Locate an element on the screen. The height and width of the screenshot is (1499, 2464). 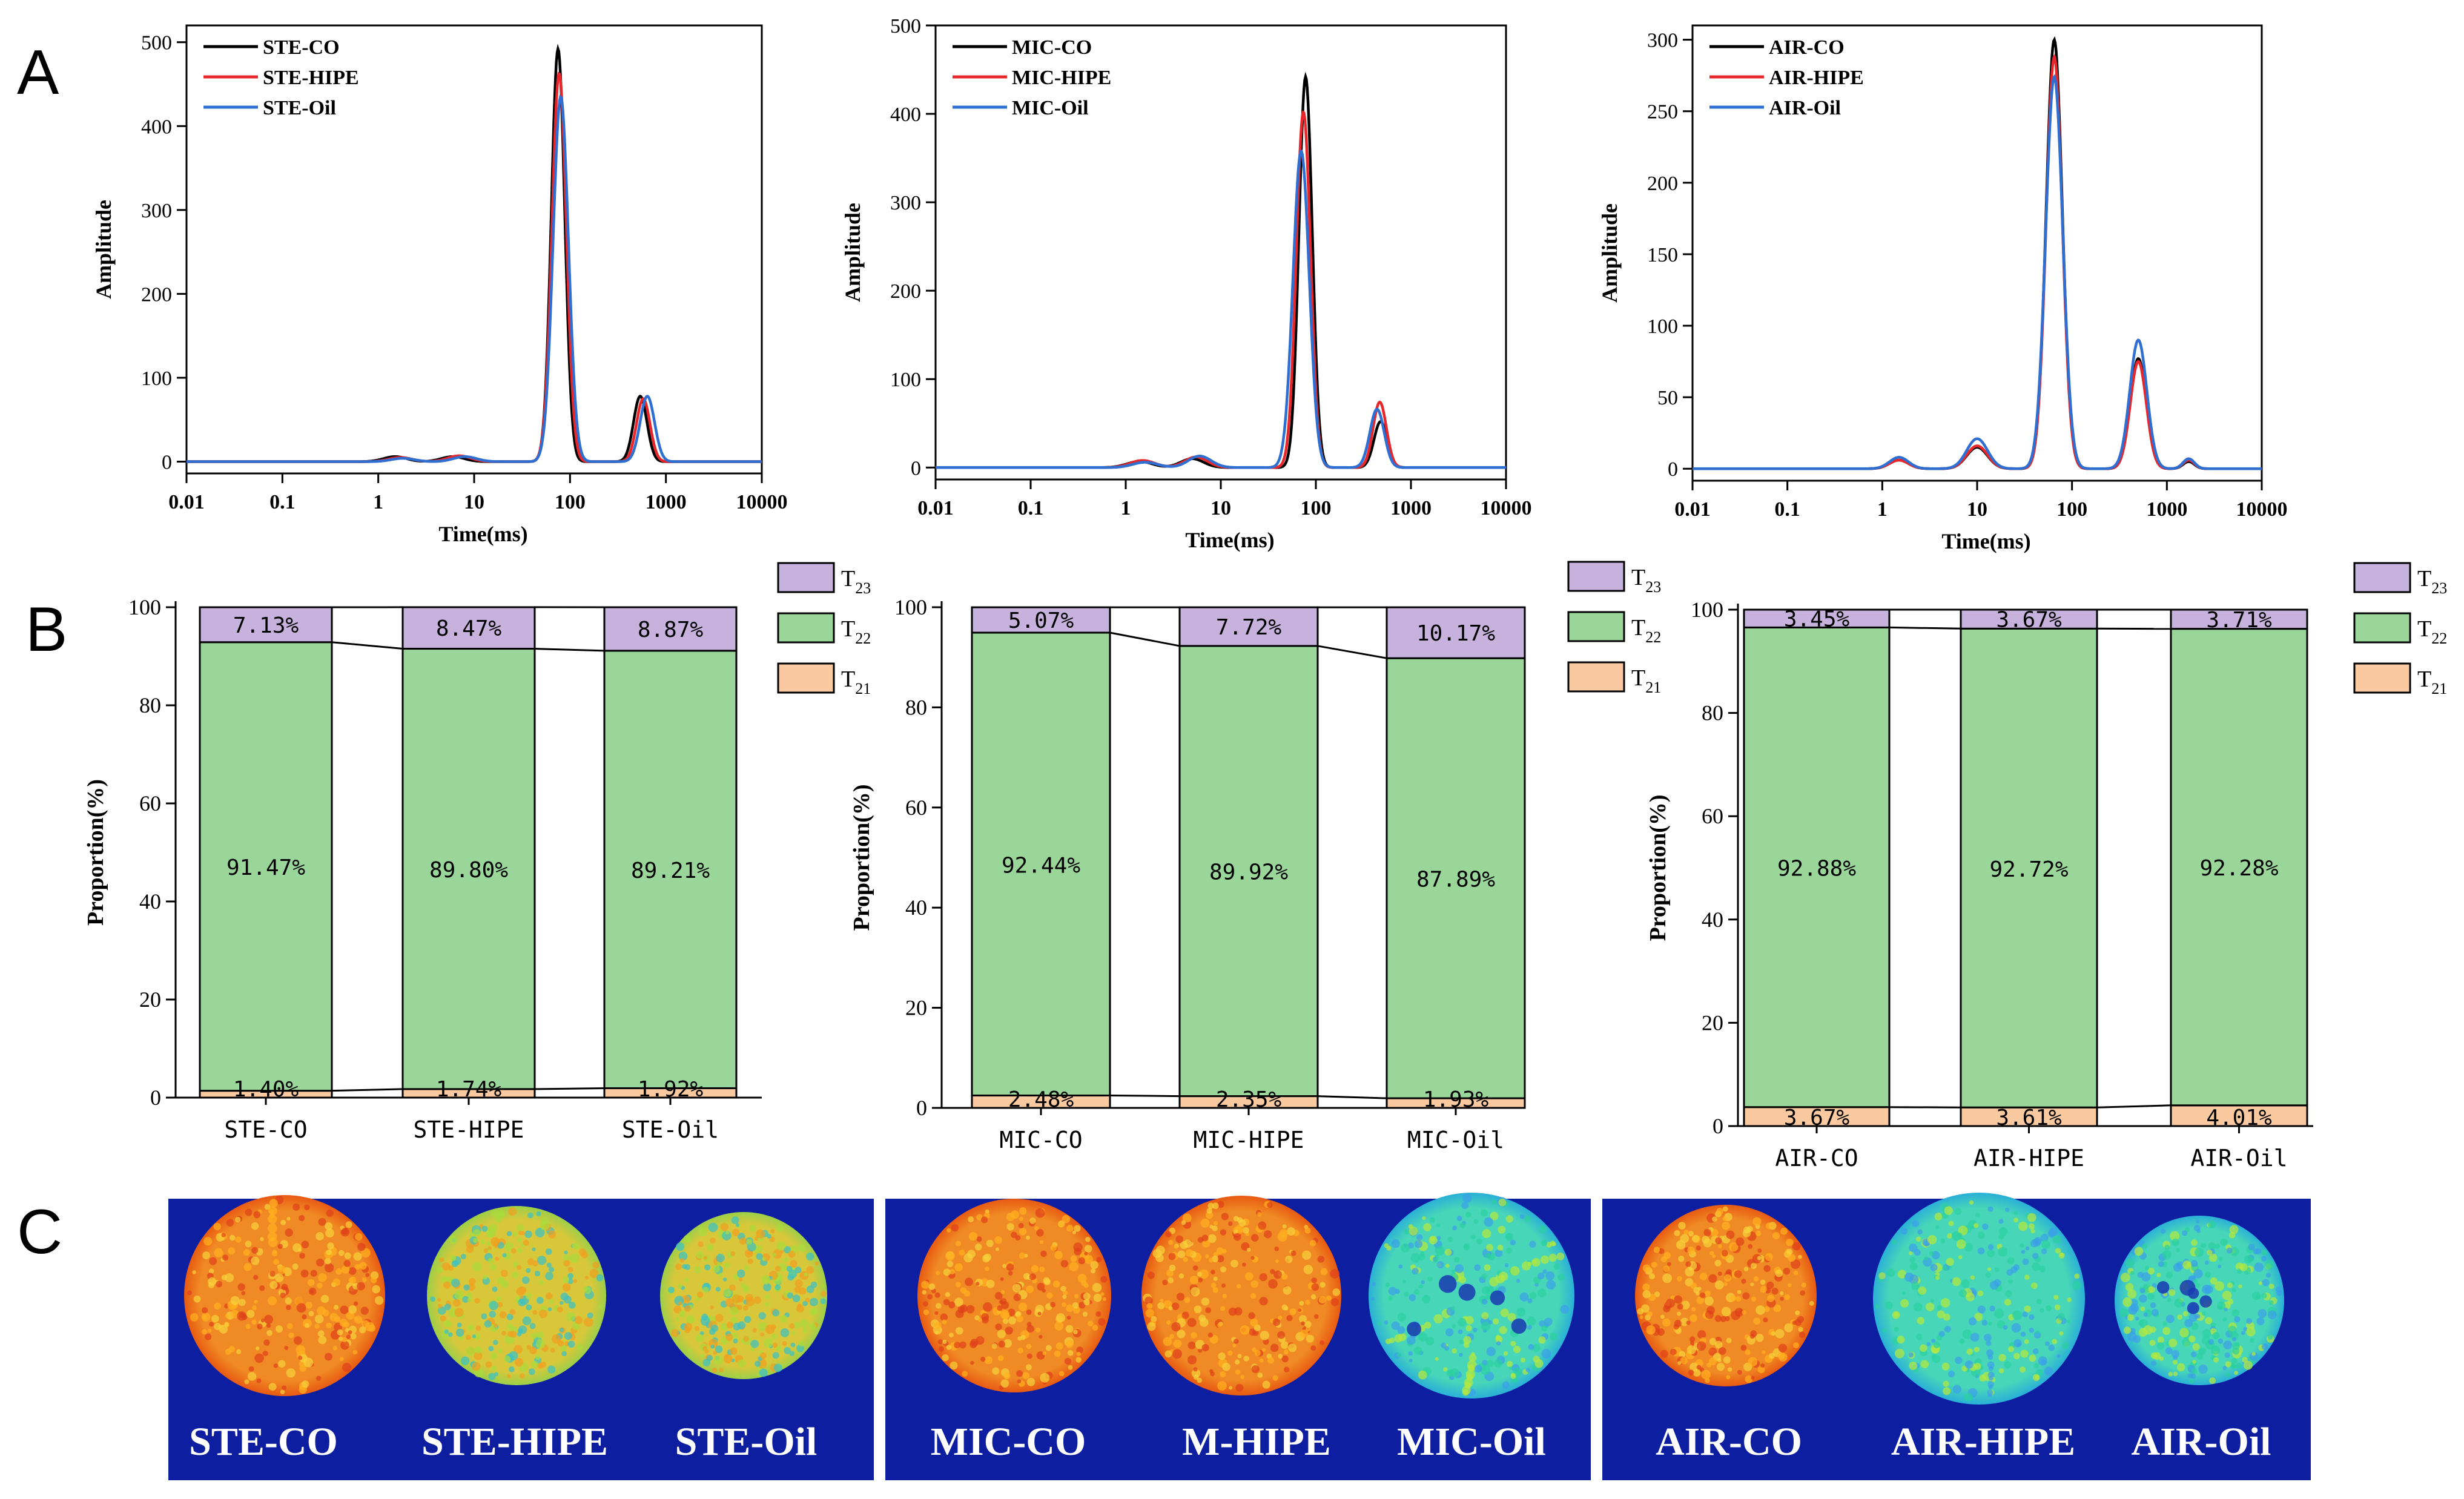
series-line-ste-hipe is located at coordinates (474, 267).